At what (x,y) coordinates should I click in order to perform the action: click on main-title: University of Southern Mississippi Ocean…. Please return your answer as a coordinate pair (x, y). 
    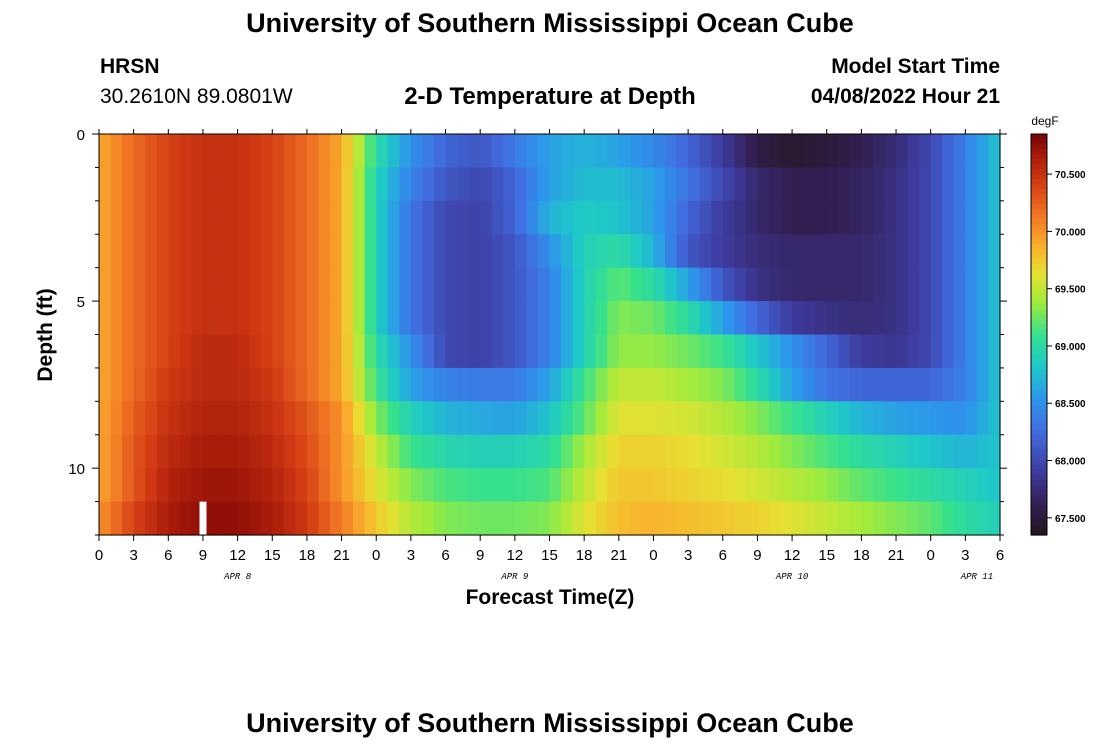
    Looking at the image, I should click on (550, 23).